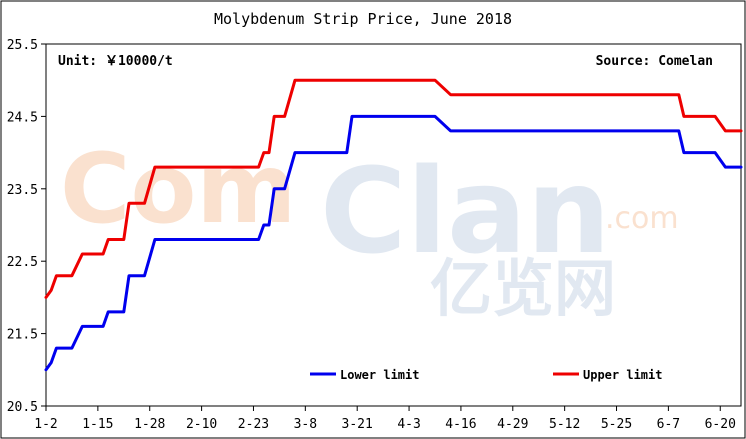 Image resolution: width=746 pixels, height=439 pixels. Describe the element at coordinates (654, 61) in the screenshot. I see `source-label: Source: Comelan` at that location.